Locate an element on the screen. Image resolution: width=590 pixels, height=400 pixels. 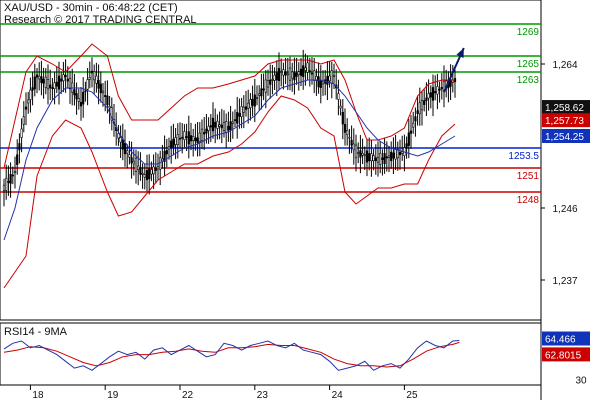
rsi-ma-value-badge-bg is located at coordinates (566, 354).